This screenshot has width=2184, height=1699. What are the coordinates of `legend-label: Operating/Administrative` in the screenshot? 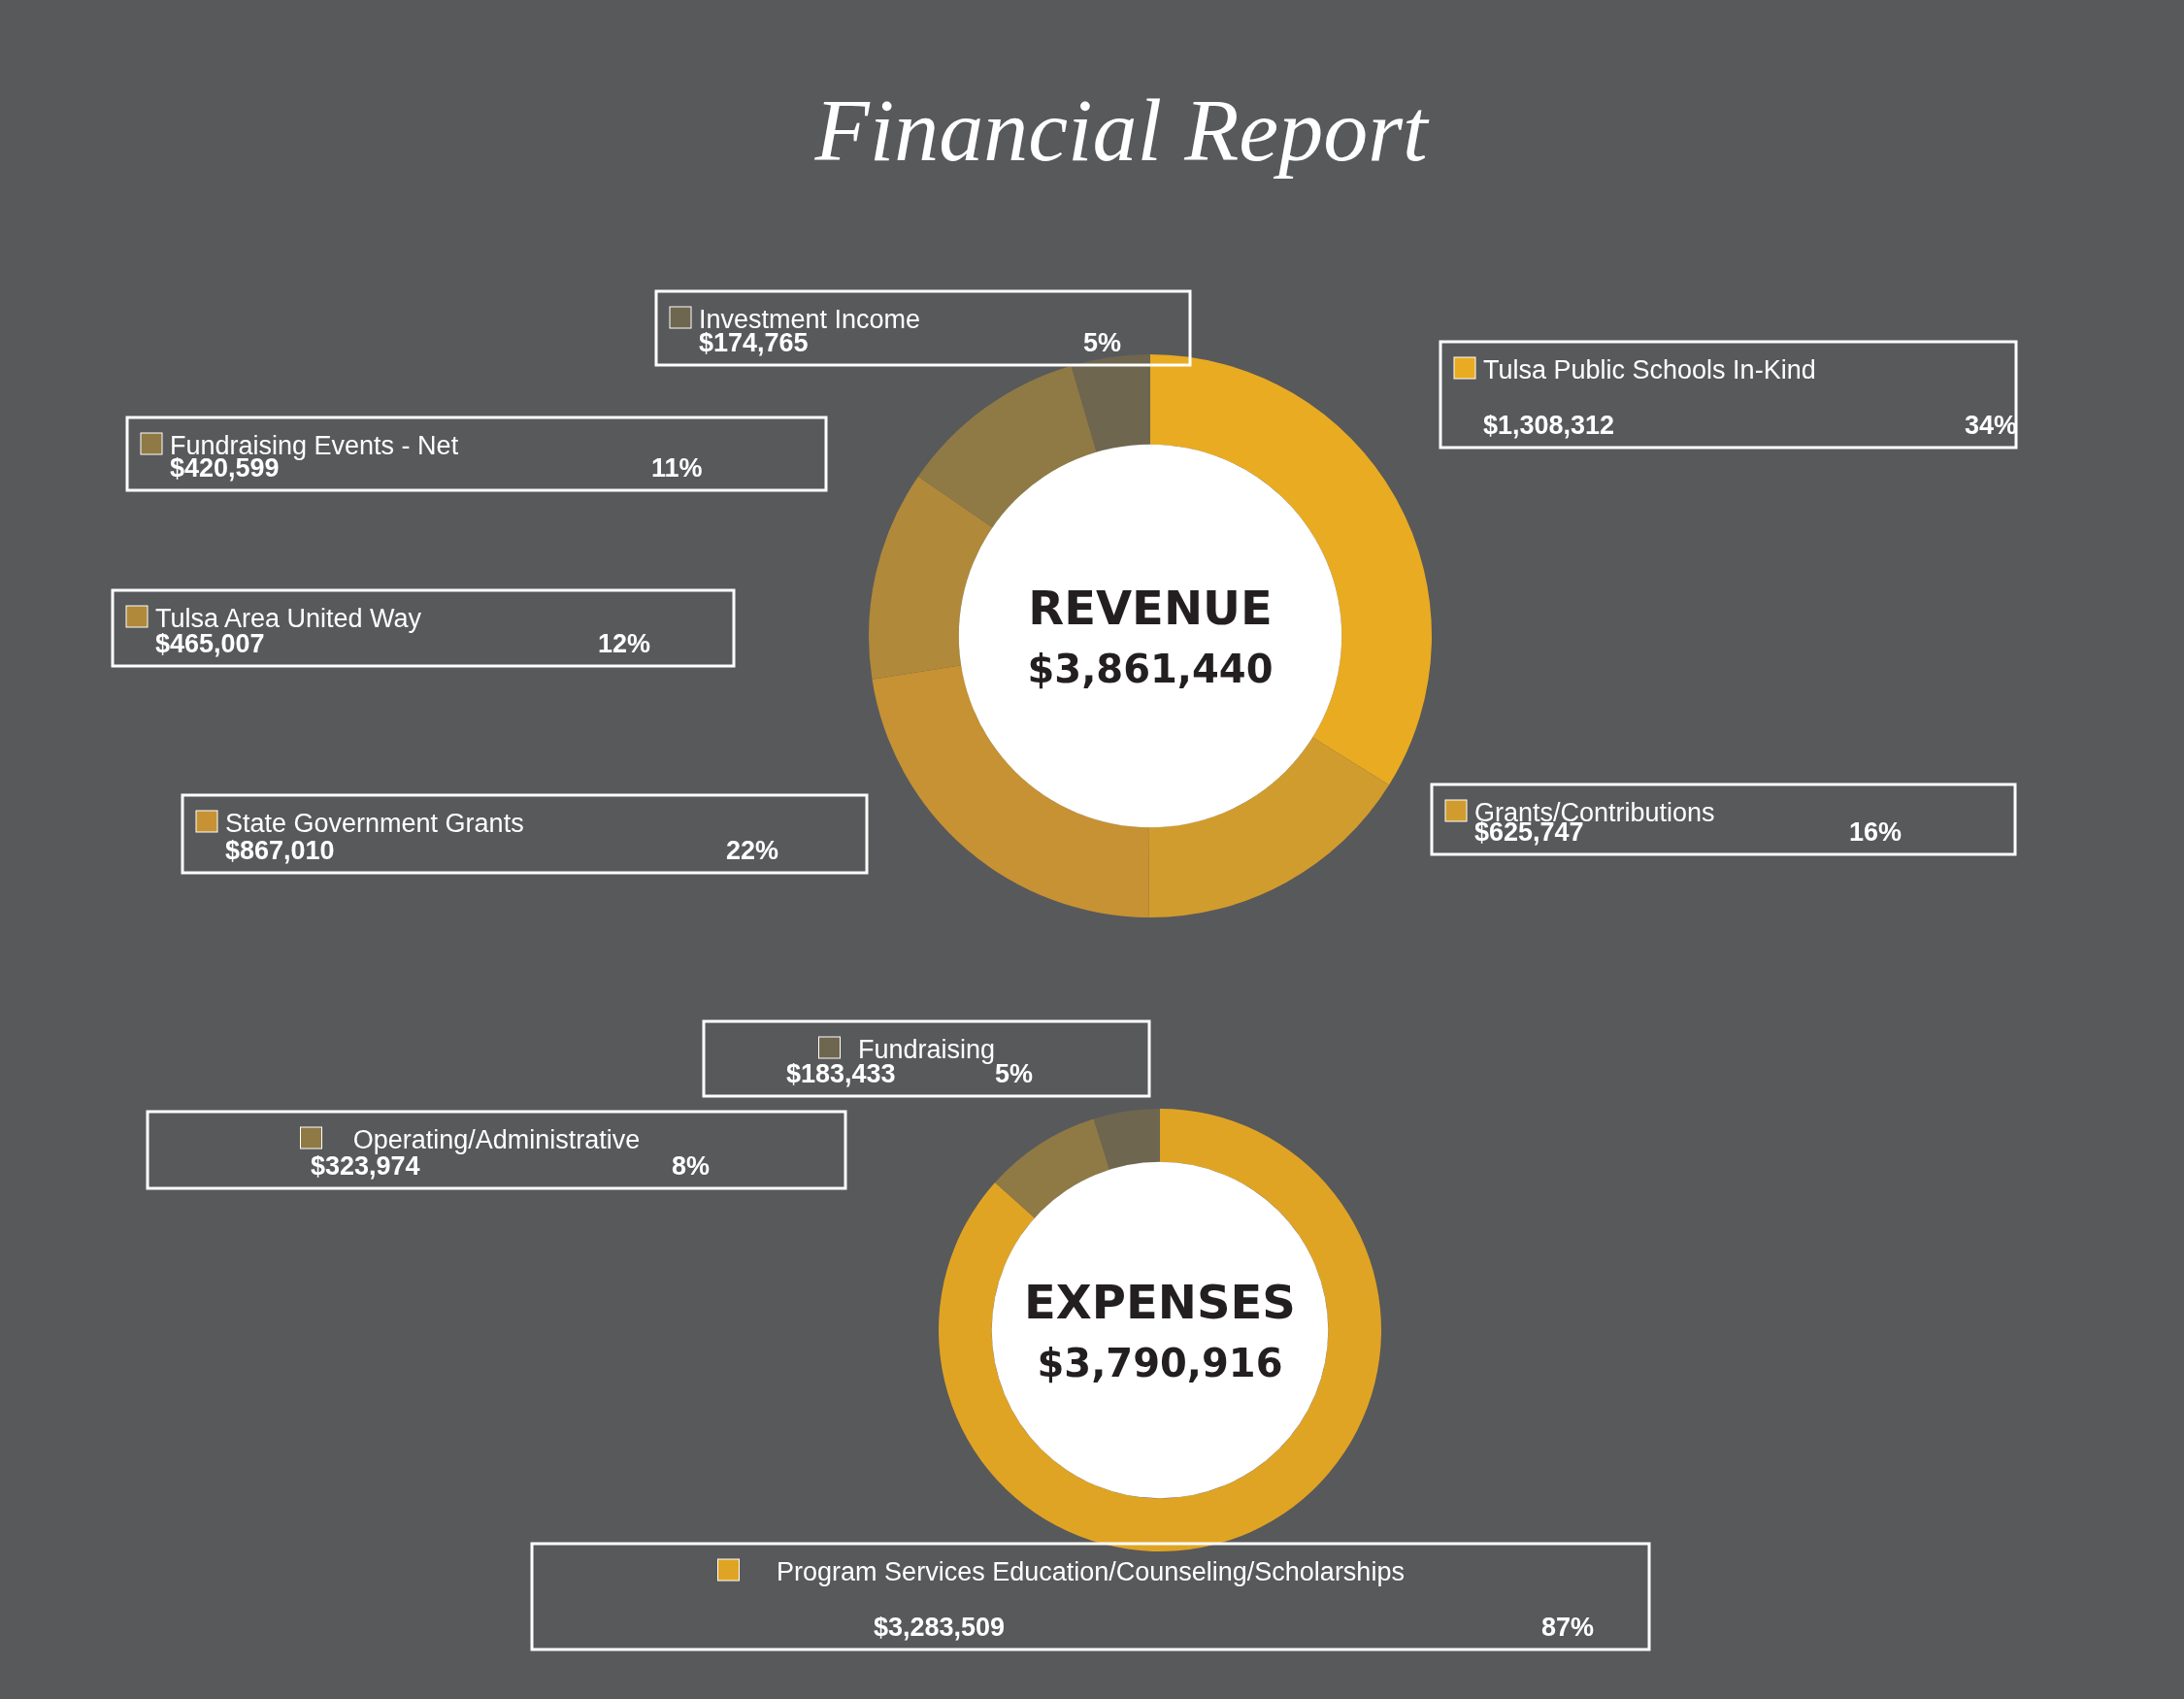 It's located at (496, 1139).